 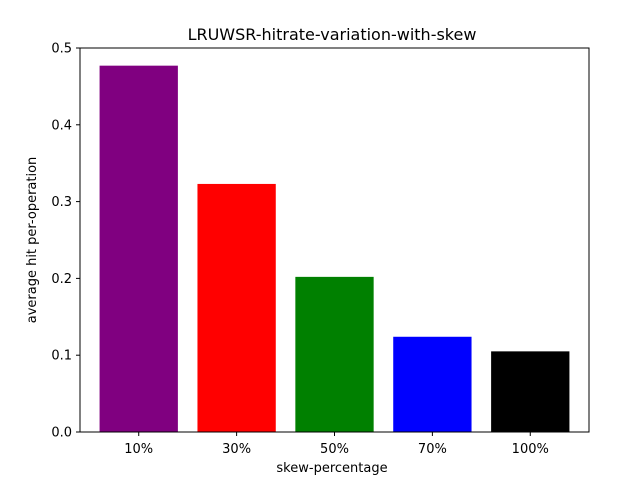 What do you see at coordinates (65, 241) in the screenshot?
I see `y-axis: 0.0 0.1 0.2 0.3 0.4 0.5` at bounding box center [65, 241].